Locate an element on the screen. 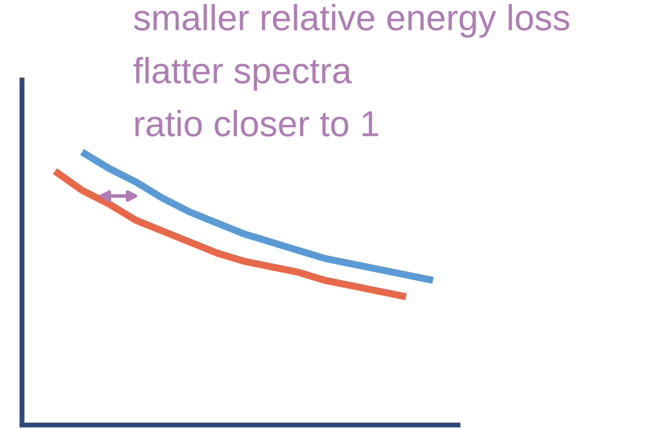 This screenshot has height=429, width=669. text: smaller relative energy loss is located at coordinates (352, 21).